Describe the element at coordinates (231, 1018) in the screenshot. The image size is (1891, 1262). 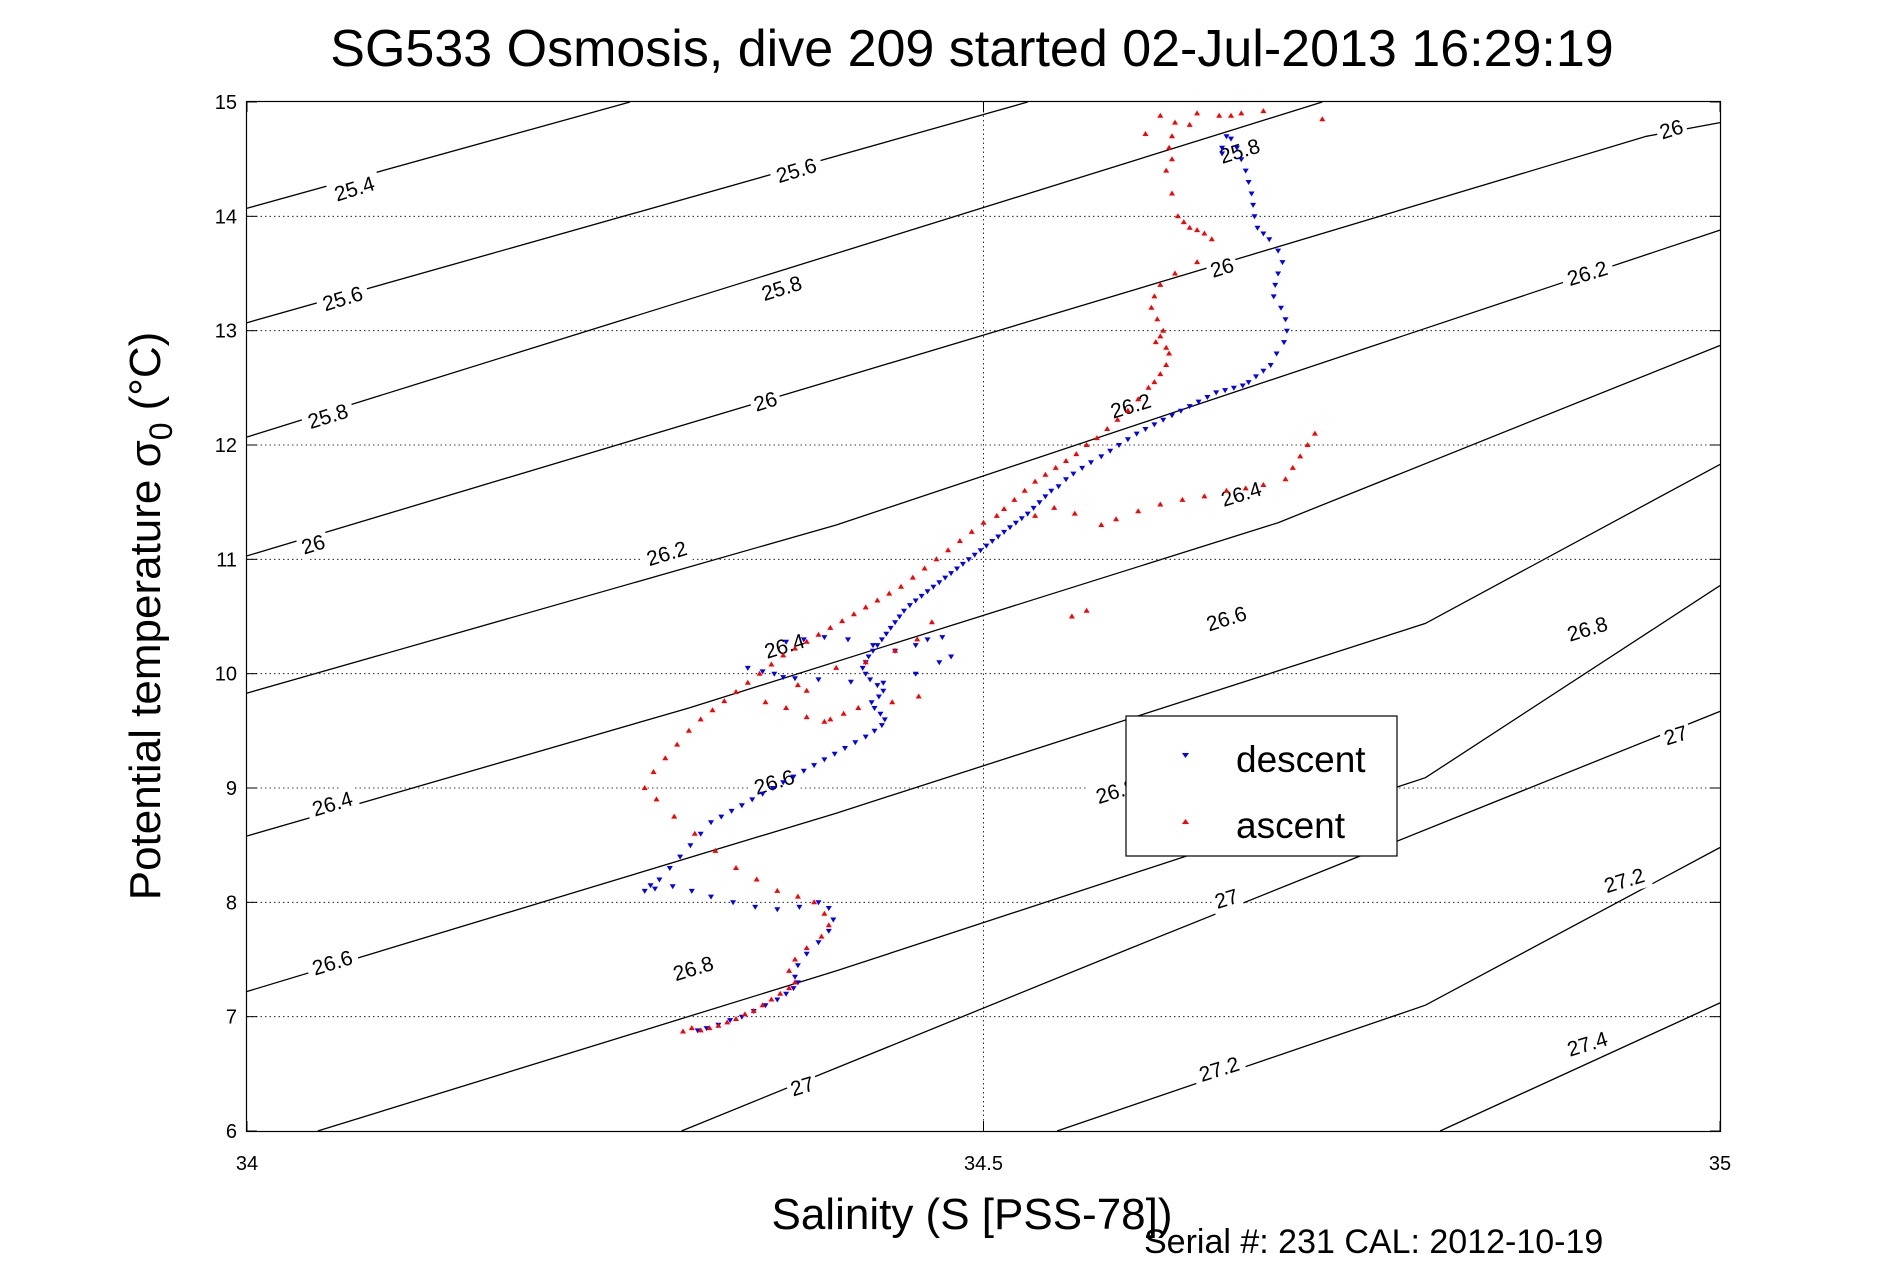
I see `y-tick-label: 7` at that location.